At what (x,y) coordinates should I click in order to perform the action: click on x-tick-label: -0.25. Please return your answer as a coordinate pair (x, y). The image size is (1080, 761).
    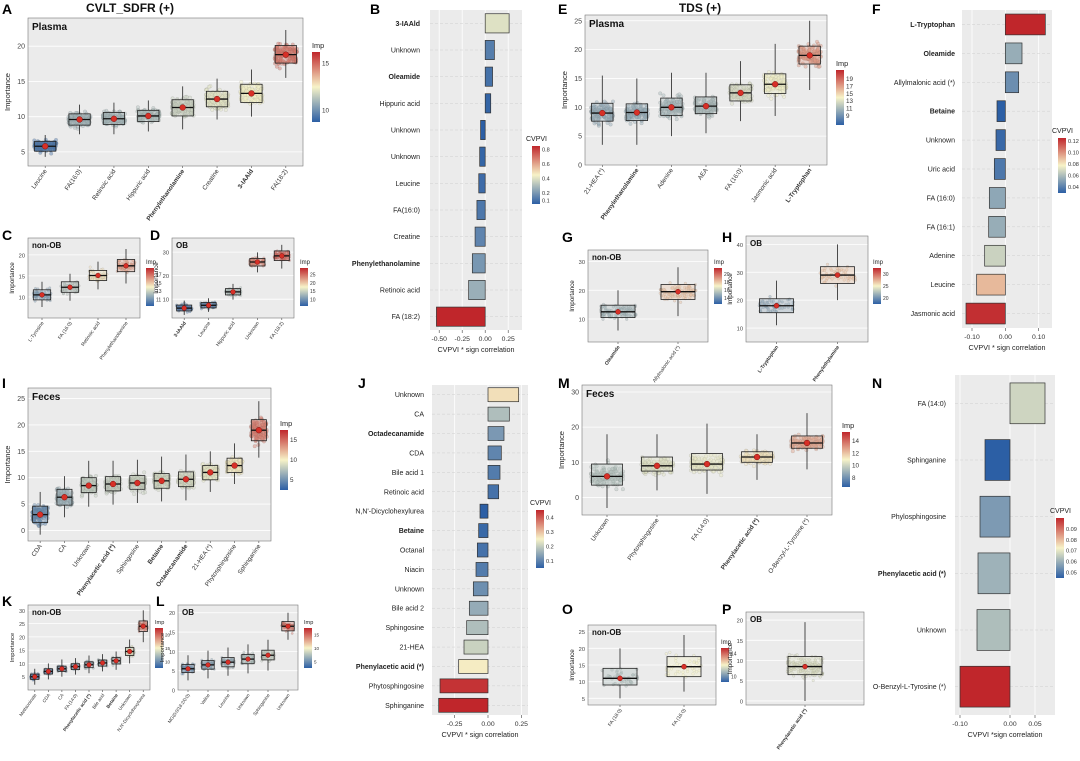
    Looking at the image, I should click on (462, 339).